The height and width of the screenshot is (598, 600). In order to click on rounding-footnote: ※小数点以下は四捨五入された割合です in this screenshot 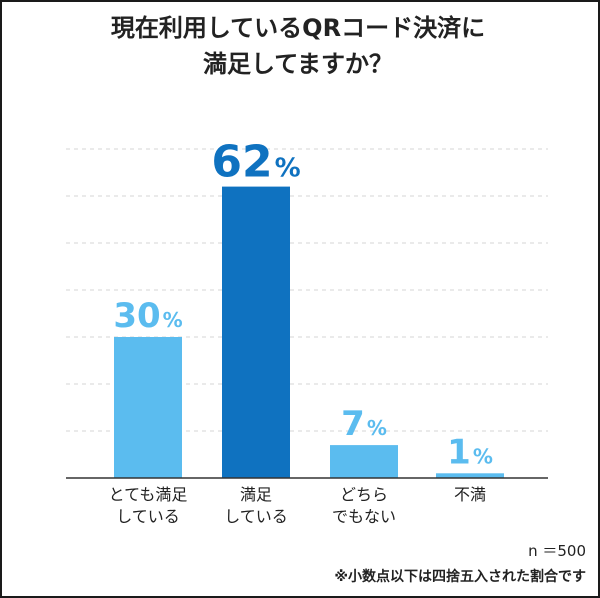, I will do `click(460, 577)`.